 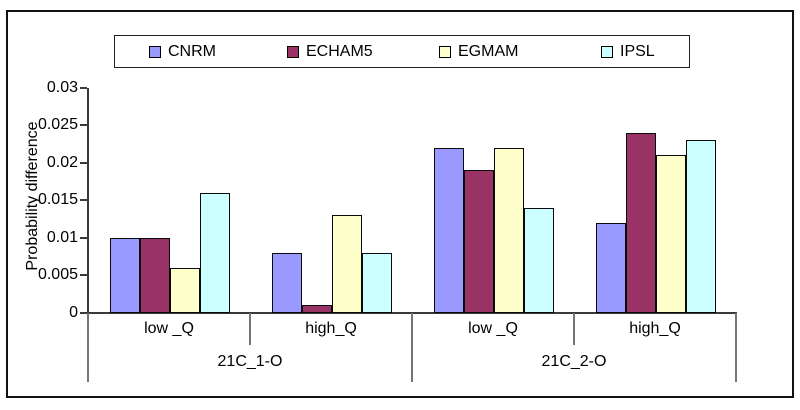 I want to click on bar-ipsl-cat1, so click(x=377, y=283).